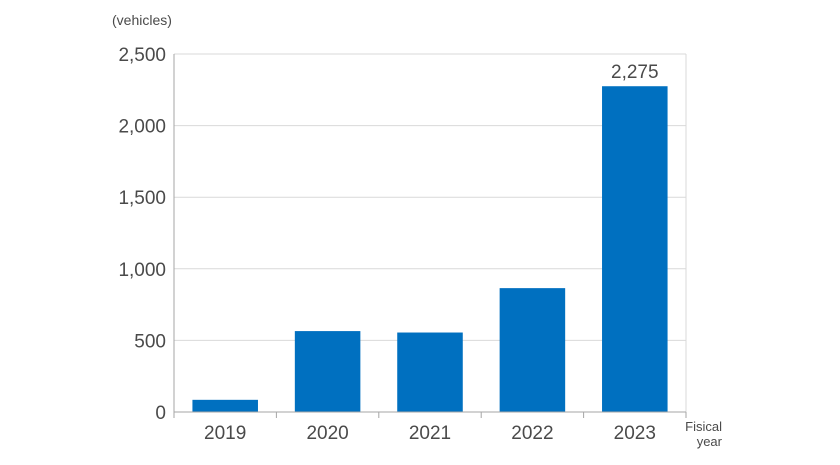 Image resolution: width=840 pixels, height=465 pixels. Describe the element at coordinates (635, 72) in the screenshot. I see `data-label: 2,275` at that location.